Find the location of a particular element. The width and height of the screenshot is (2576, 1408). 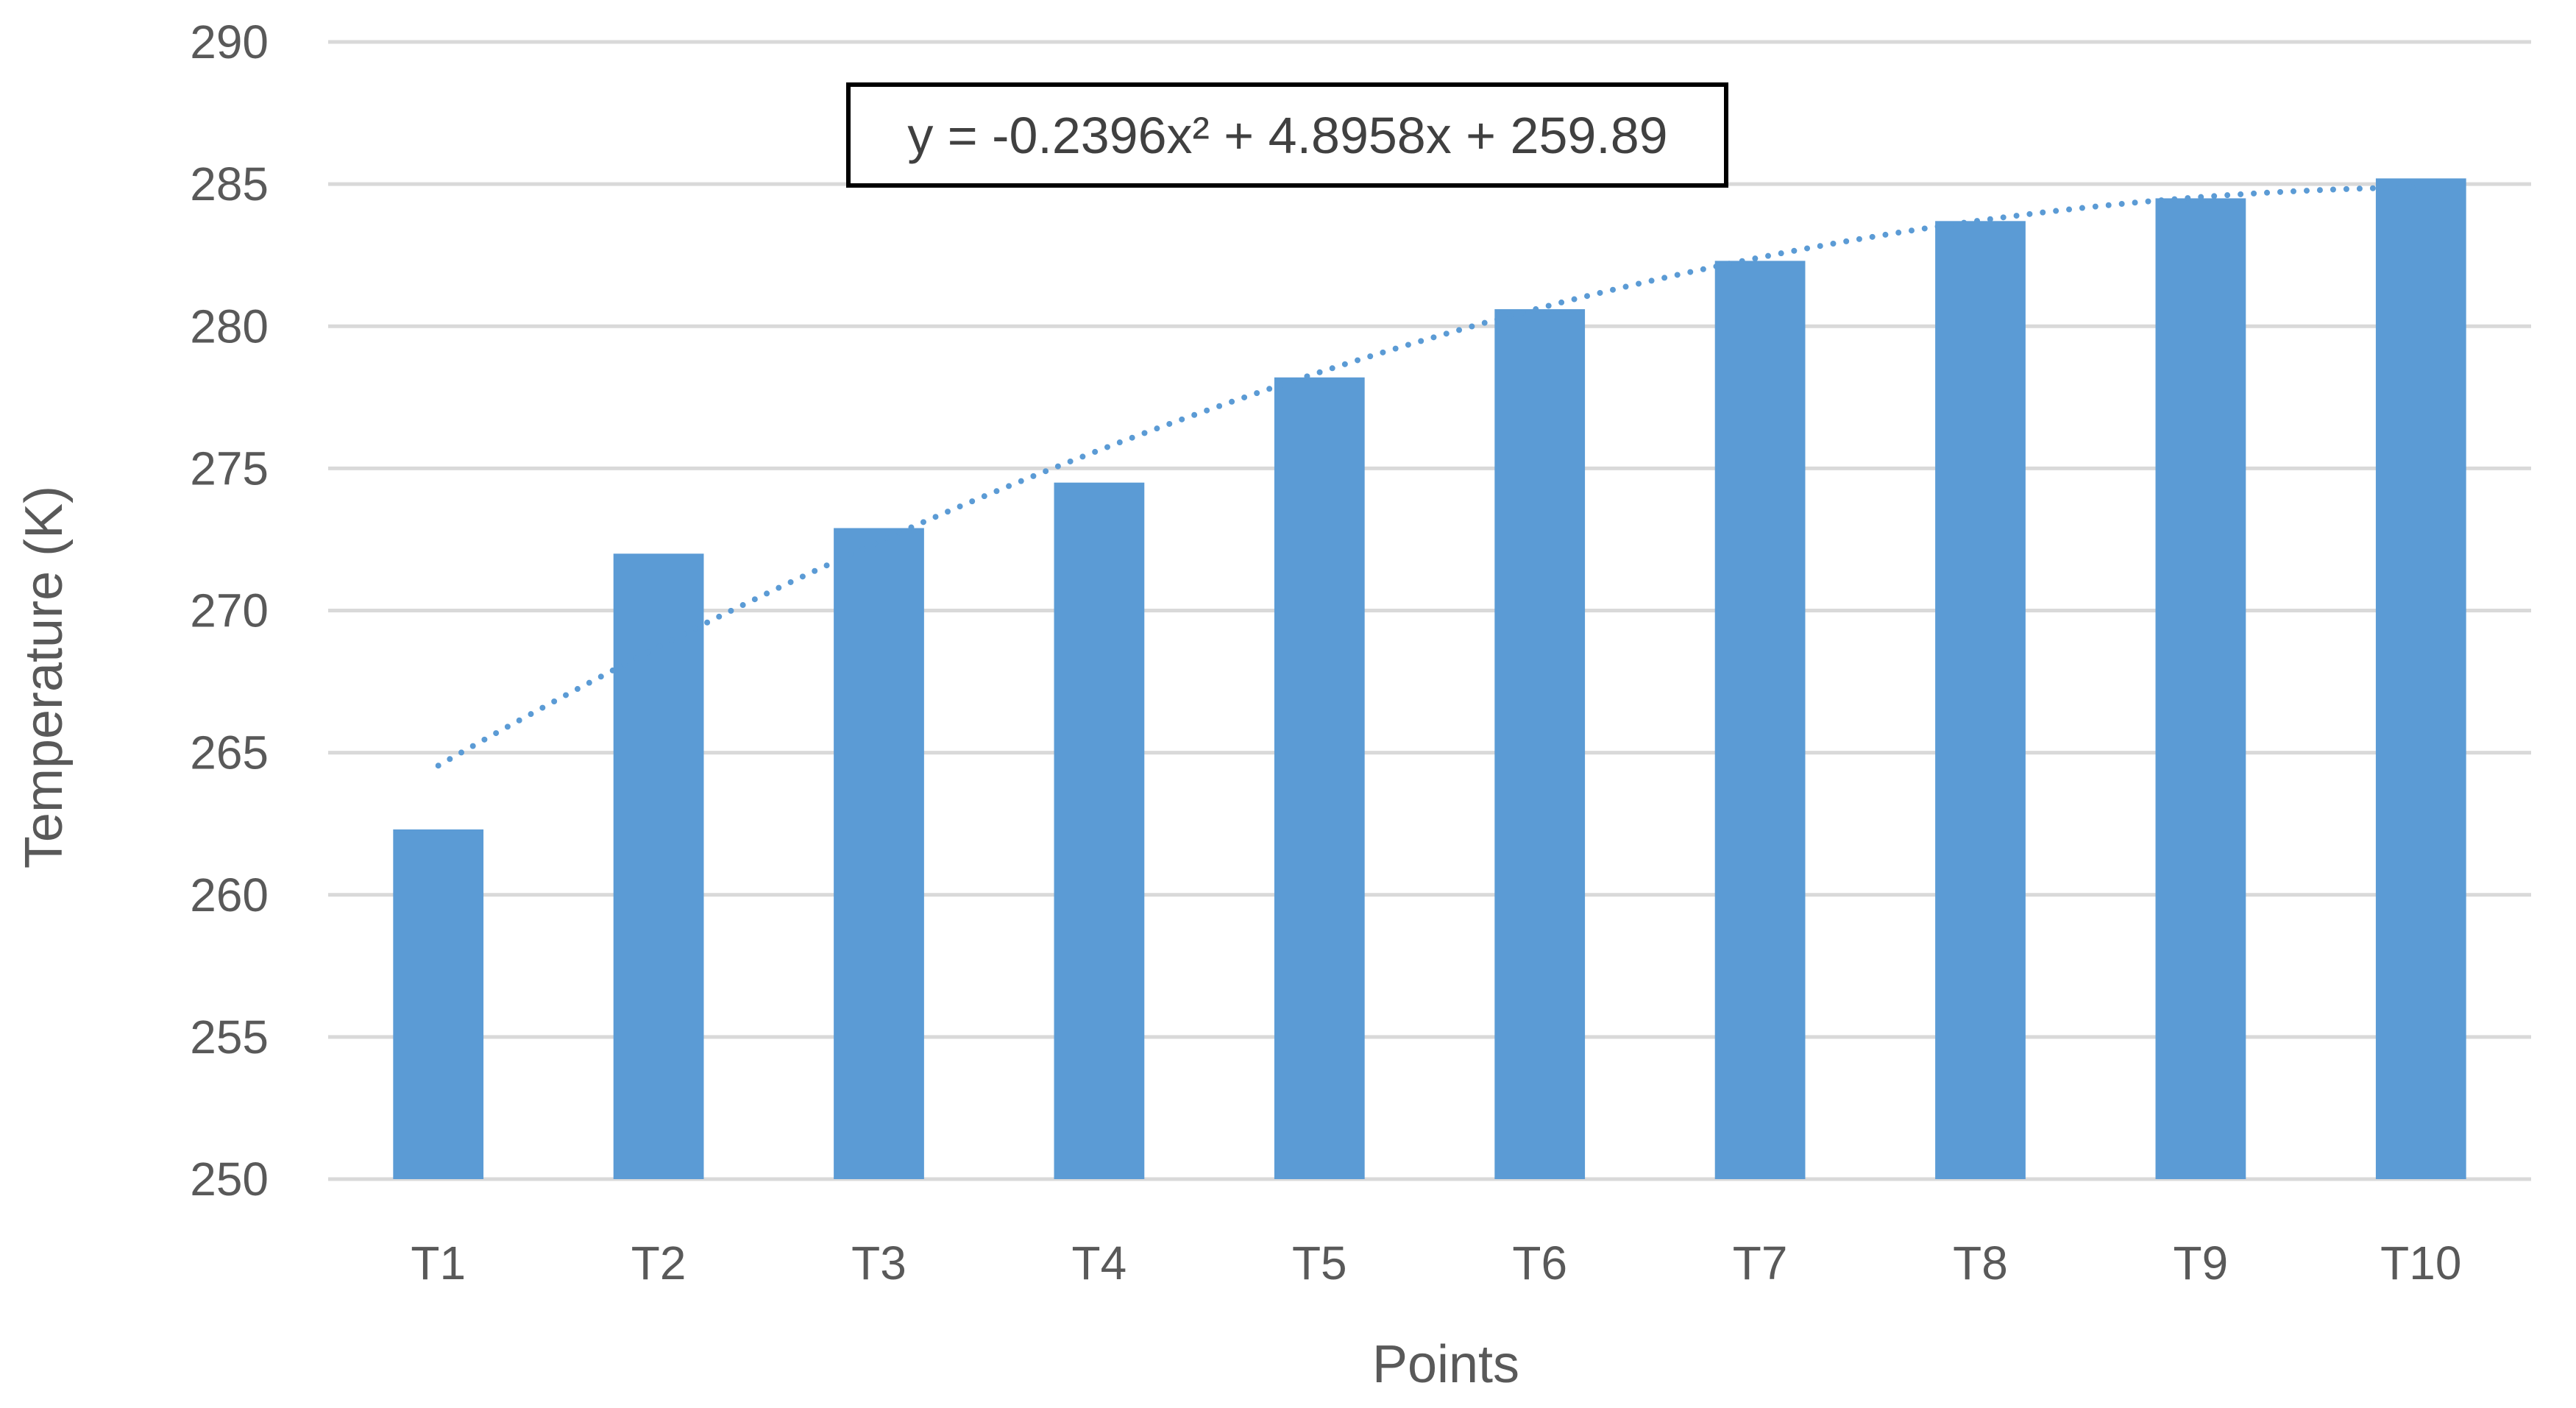

trendline-equation: y = -0.2396x² + 4.8958x + 259.89 is located at coordinates (1287, 135).